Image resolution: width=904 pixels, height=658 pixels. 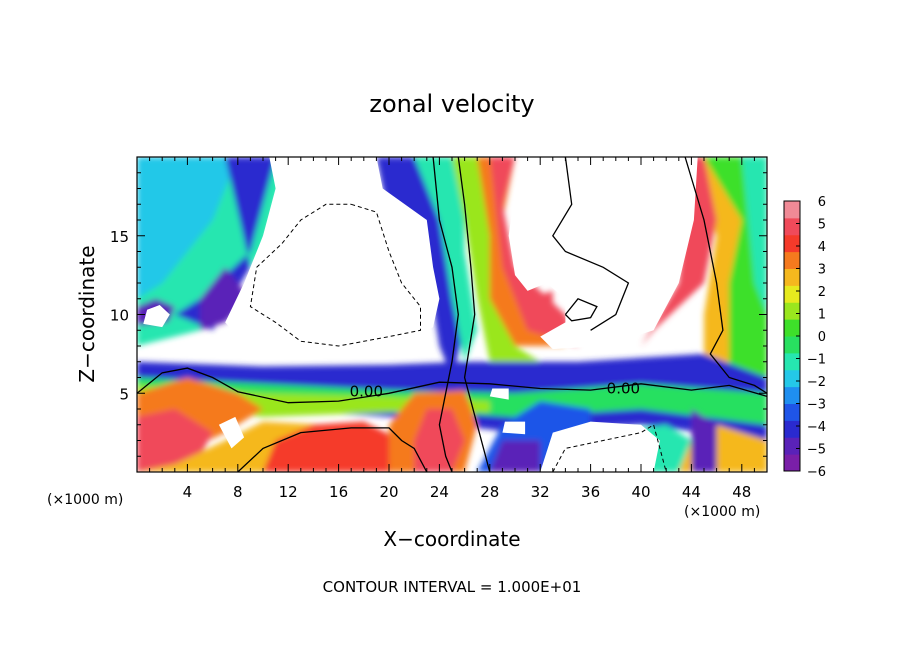 I want to click on colorbar-tick-label: −4, so click(x=816, y=427).